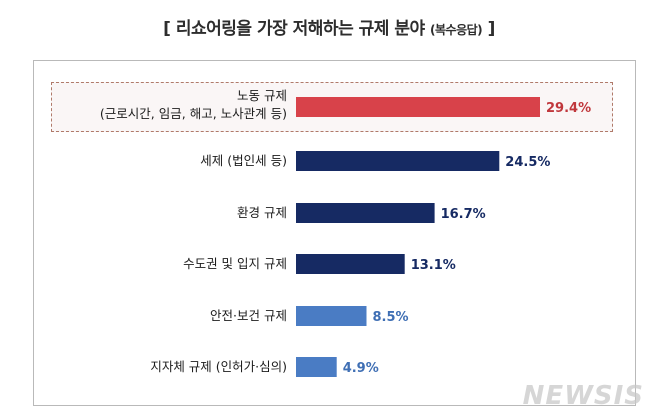  I want to click on category-label-3: 수도권 및 입지 규제, so click(235, 263).